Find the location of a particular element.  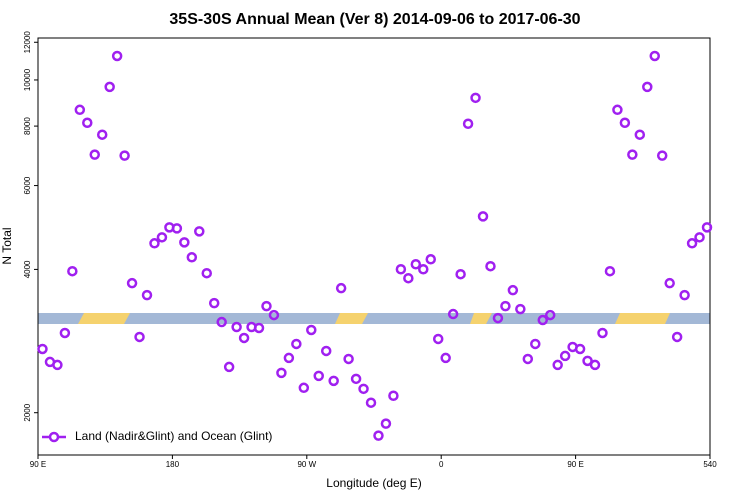

surface-band is located at coordinates (374, 318).